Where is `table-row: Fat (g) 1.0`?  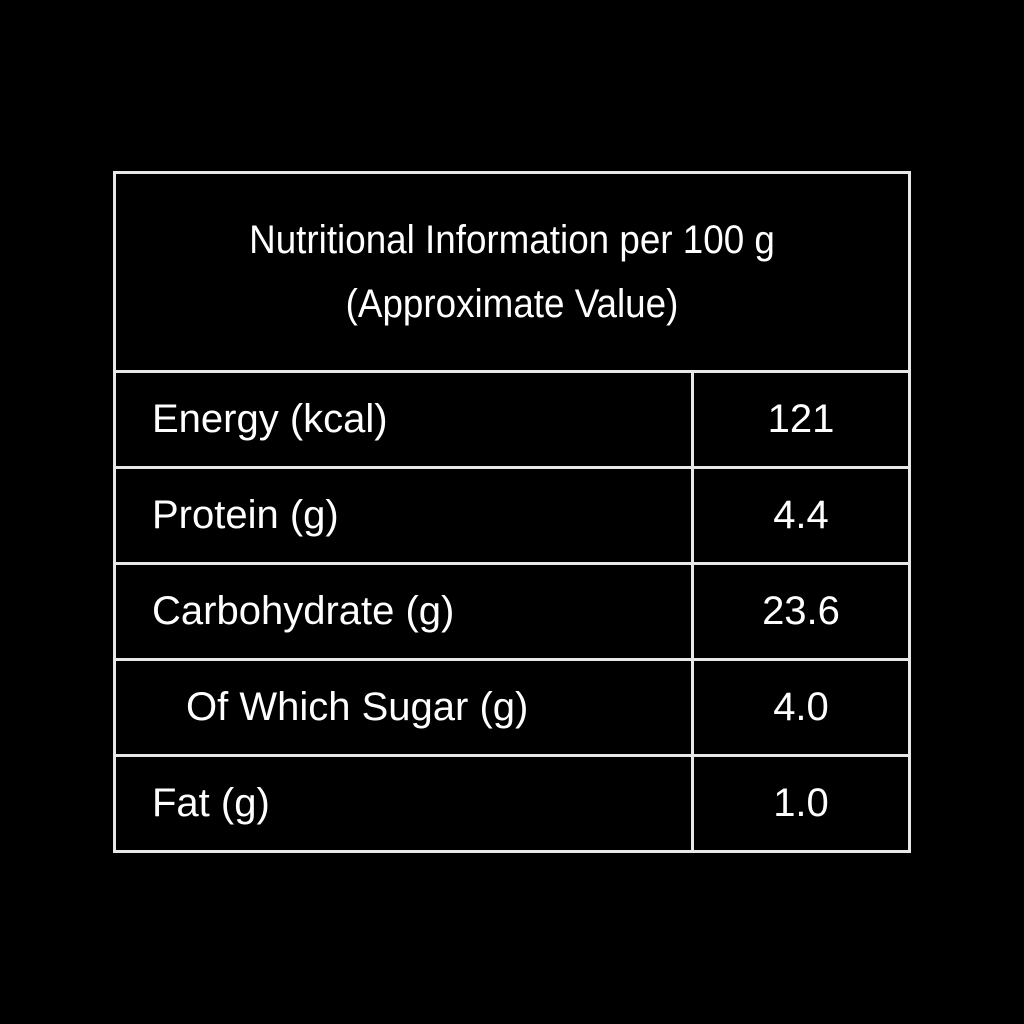
table-row: Fat (g) 1.0 is located at coordinates (512, 803).